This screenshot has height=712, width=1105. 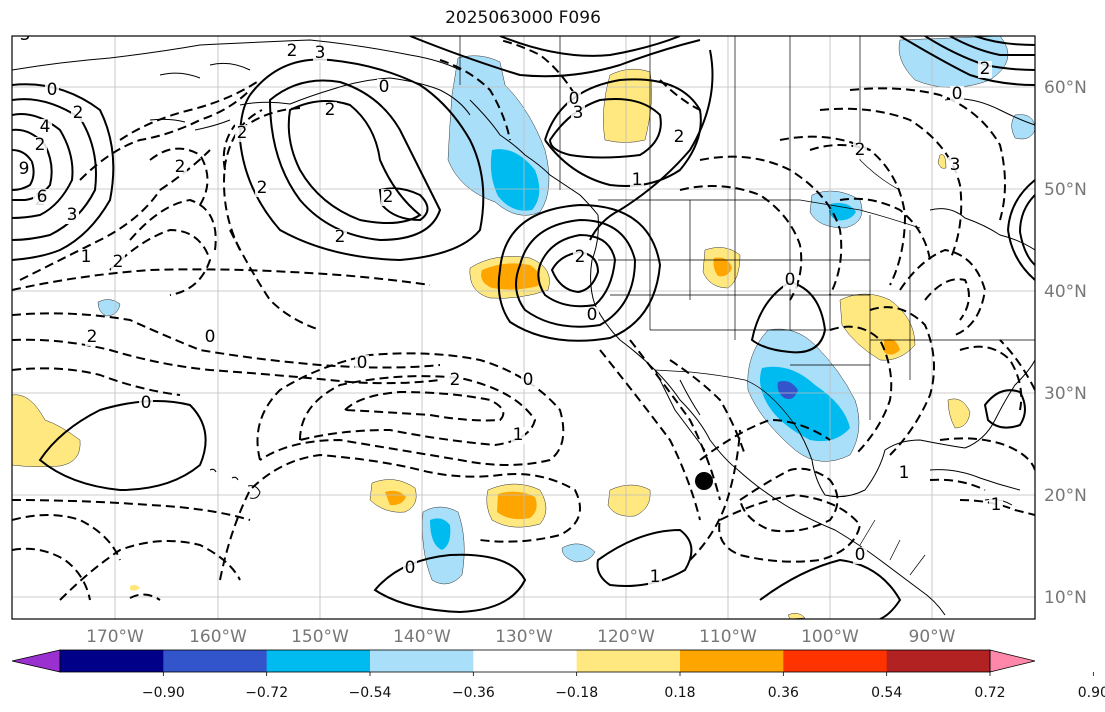 What do you see at coordinates (1065, 88) in the screenshot?
I see `lat-label: 60°N` at bounding box center [1065, 88].